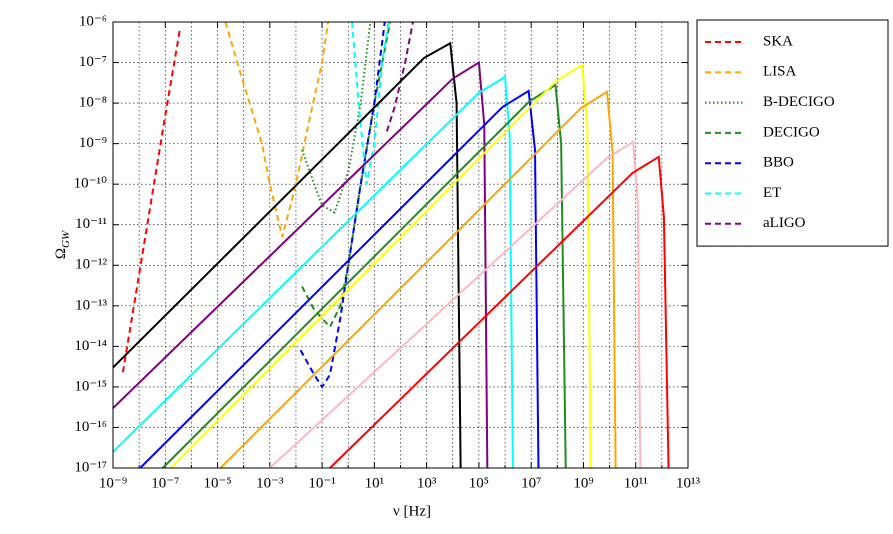 This screenshot has height=534, width=893. Describe the element at coordinates (479, 483) in the screenshot. I see `x-tick-label: 10⁵` at that location.